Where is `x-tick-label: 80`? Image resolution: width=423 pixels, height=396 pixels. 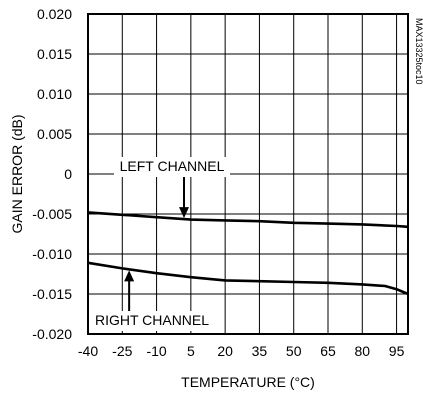 x-tick-label: 80 is located at coordinates (362, 351).